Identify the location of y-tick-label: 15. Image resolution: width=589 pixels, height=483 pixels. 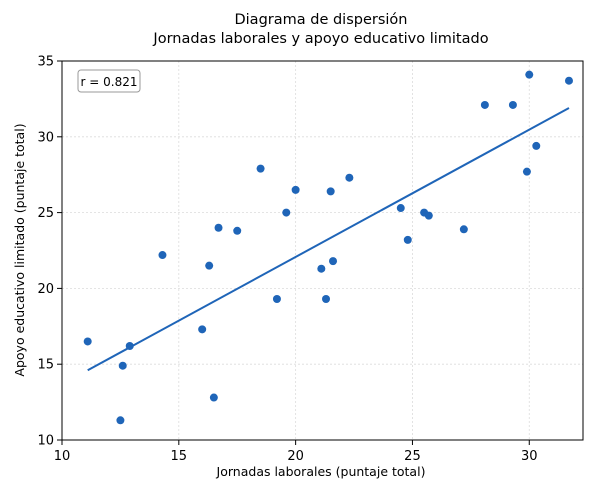
(45, 365).